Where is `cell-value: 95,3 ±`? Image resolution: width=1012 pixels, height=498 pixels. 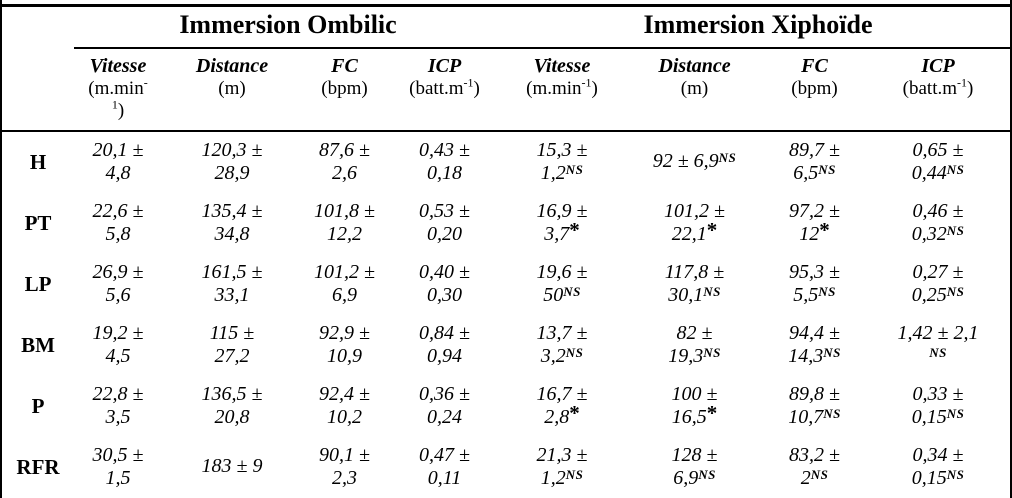
cell-value: 95,3 ± is located at coordinates (814, 271).